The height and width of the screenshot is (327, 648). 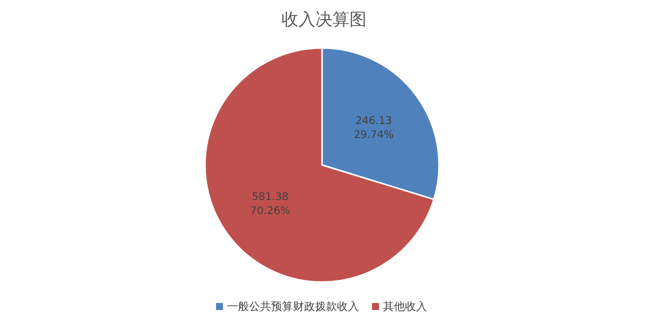 What do you see at coordinates (374, 127) in the screenshot?
I see `data-label: 246.13 29.74%` at bounding box center [374, 127].